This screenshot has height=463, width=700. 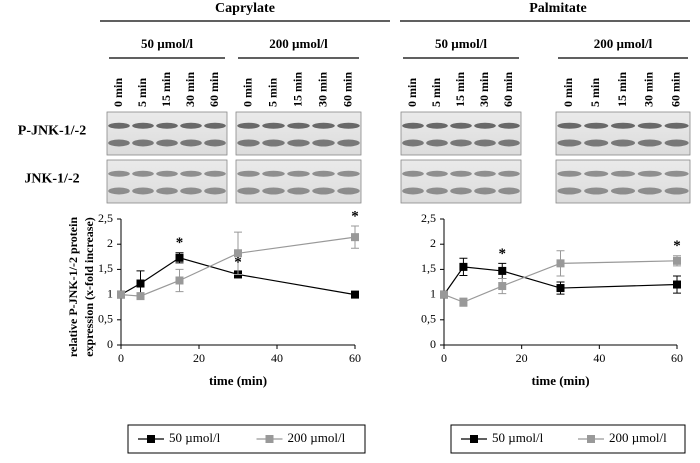 I want to click on lane-label: 60 min, so click(x=347, y=89).